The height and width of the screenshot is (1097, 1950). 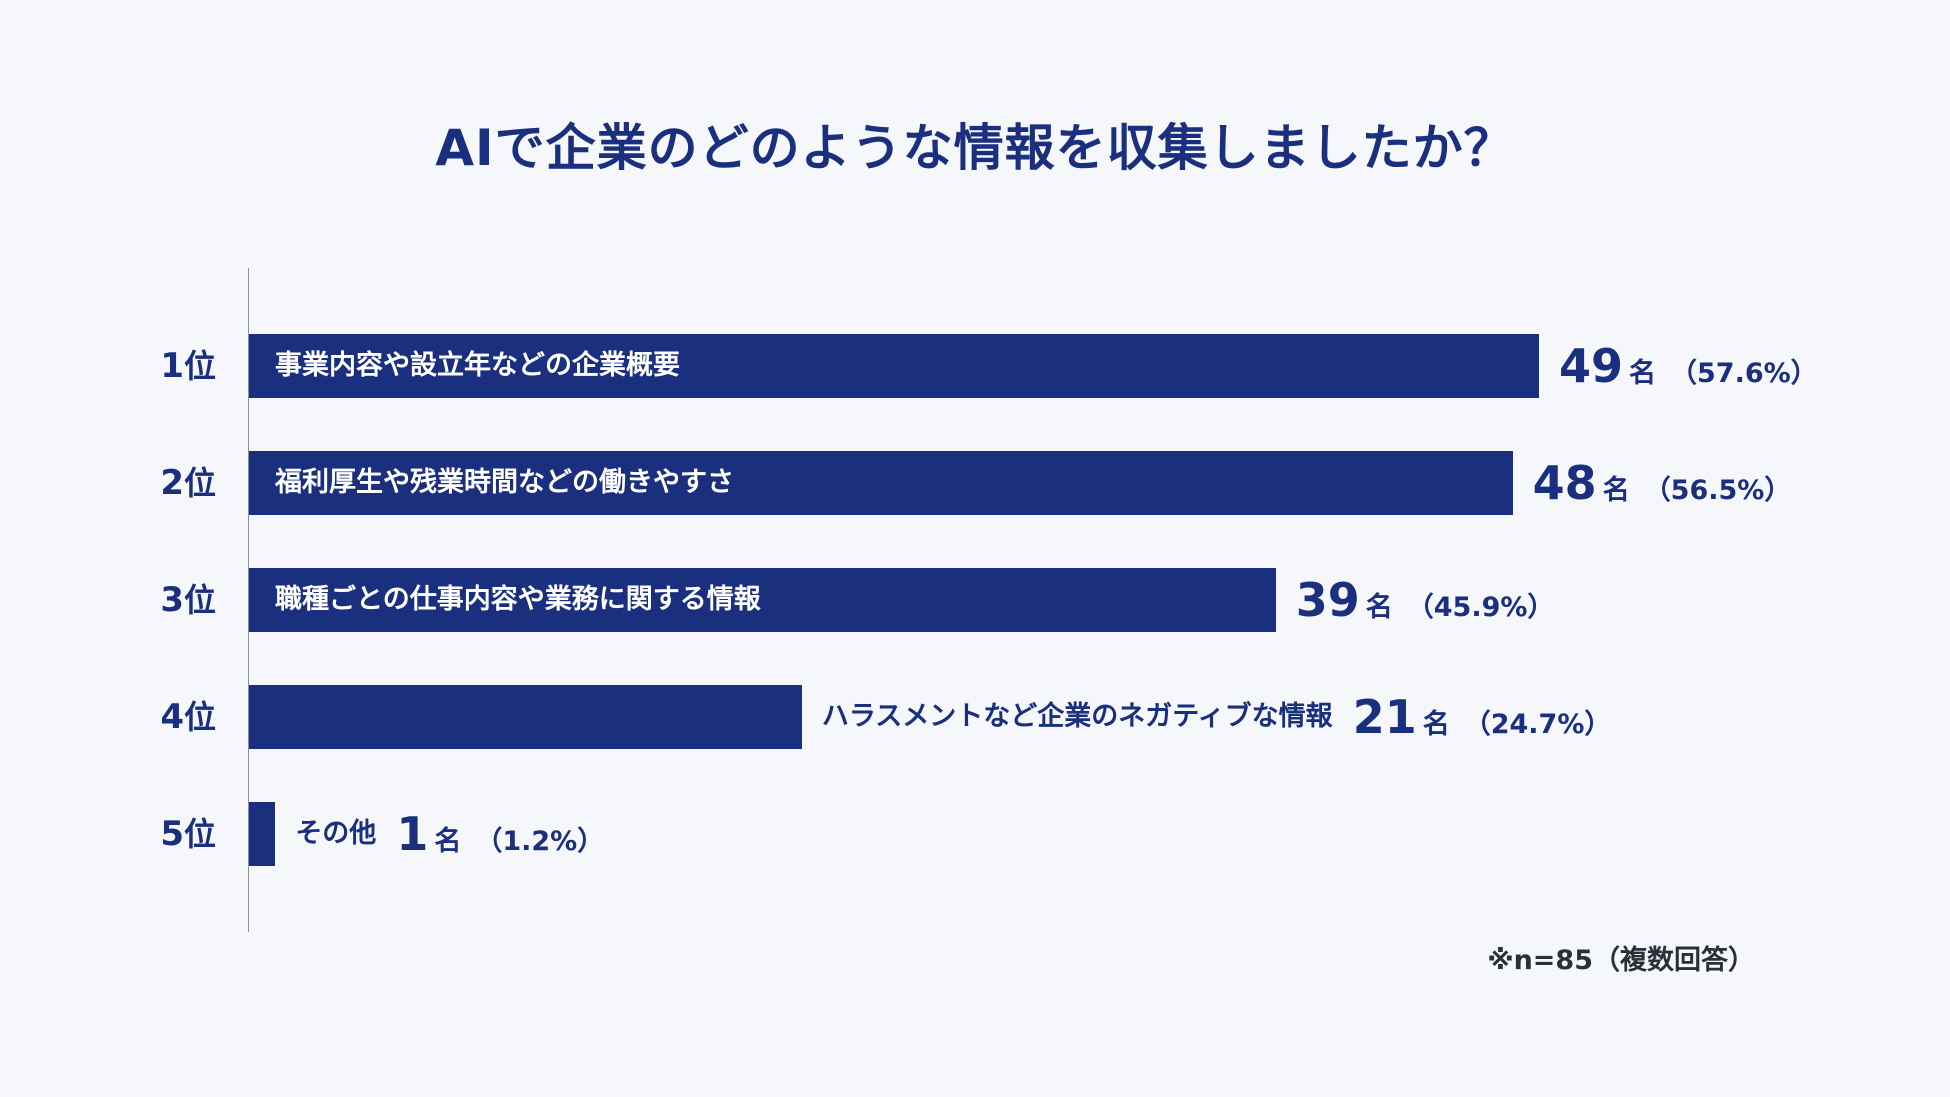 I want to click on value-label: 1 名 （1.2%）, so click(x=500, y=834).